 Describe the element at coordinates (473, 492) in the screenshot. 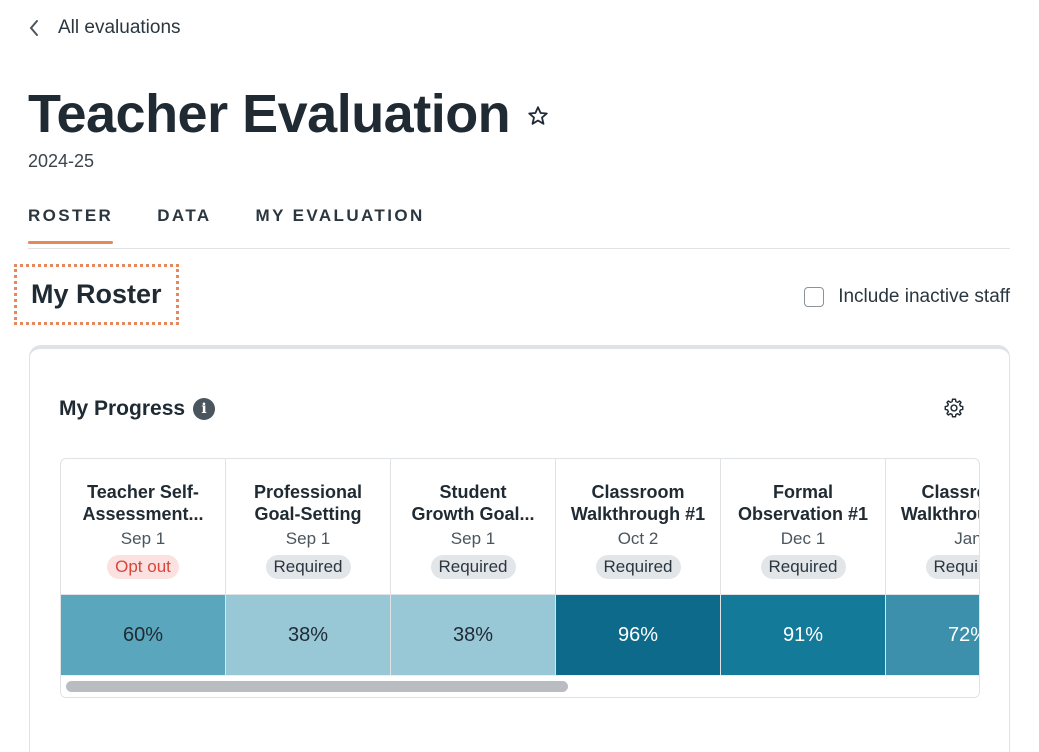

I see `column-title-line1: Student` at that location.